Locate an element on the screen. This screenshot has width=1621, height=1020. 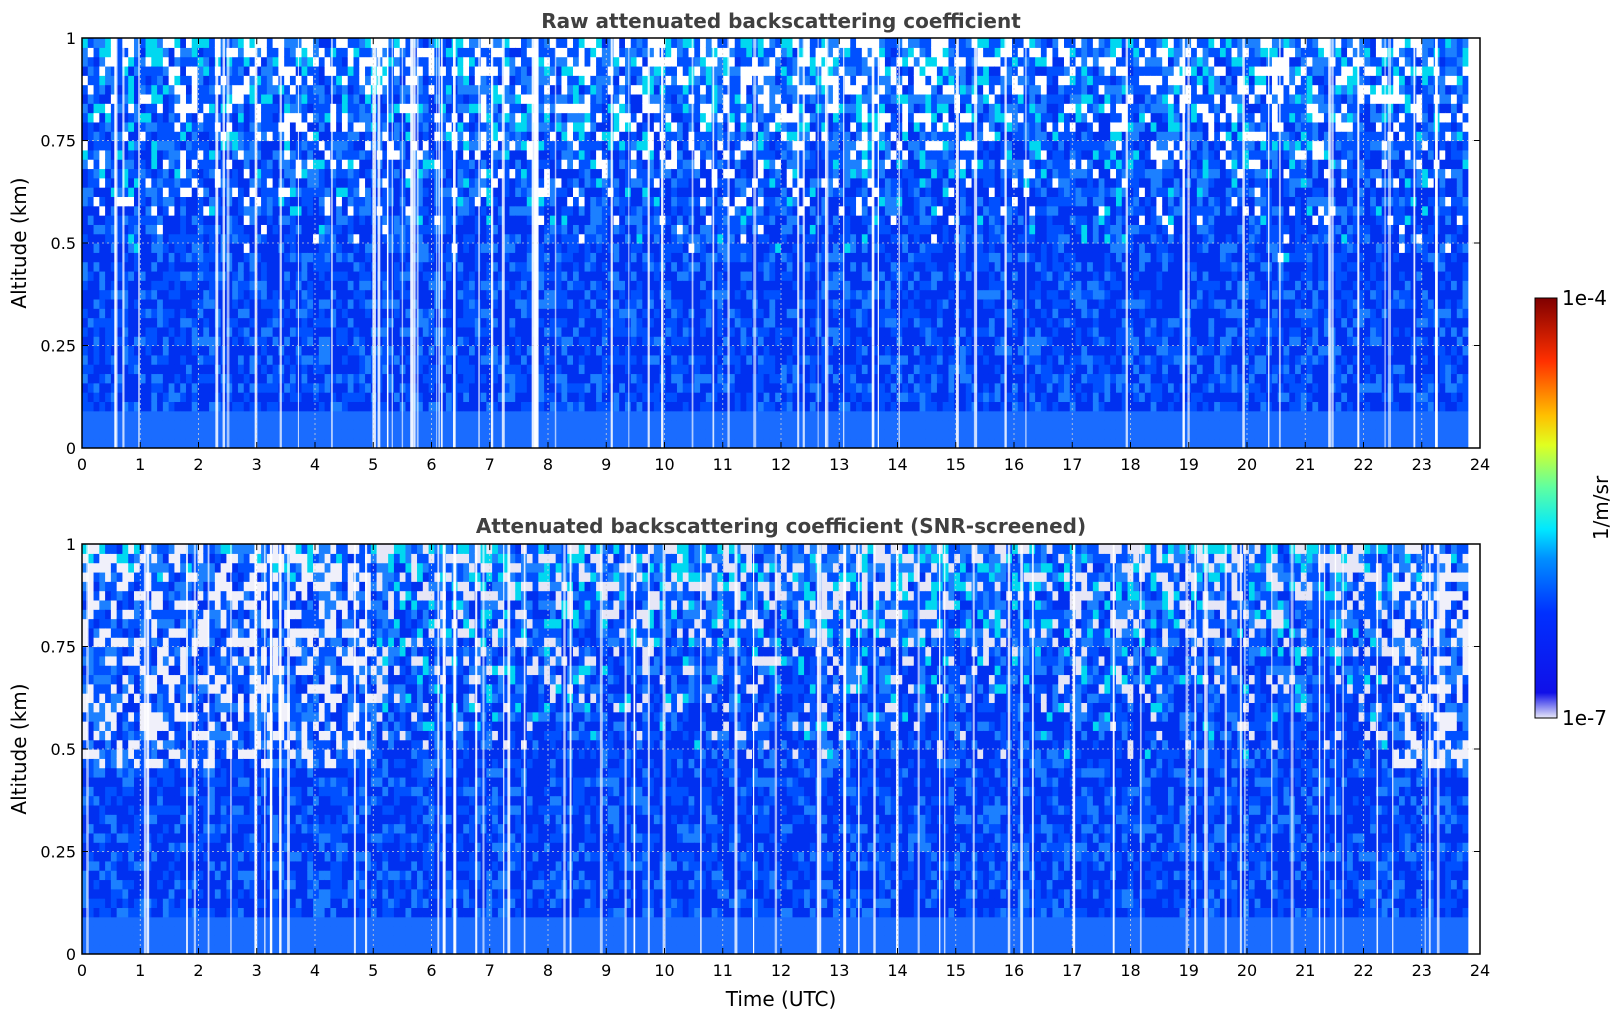
heat-column is located at coordinates (726, 243).